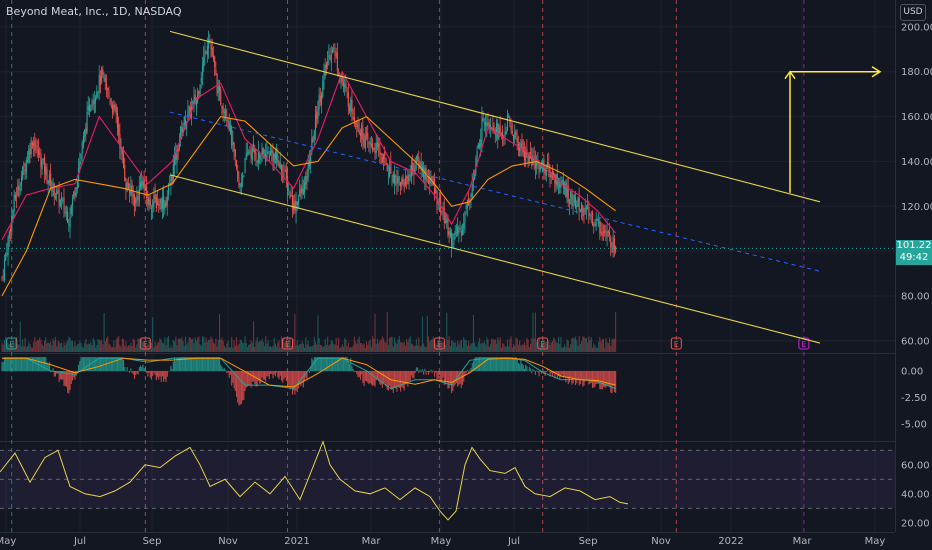 The height and width of the screenshot is (550, 932). Describe the element at coordinates (875, 541) in the screenshot. I see `x-tick-label: May` at that location.